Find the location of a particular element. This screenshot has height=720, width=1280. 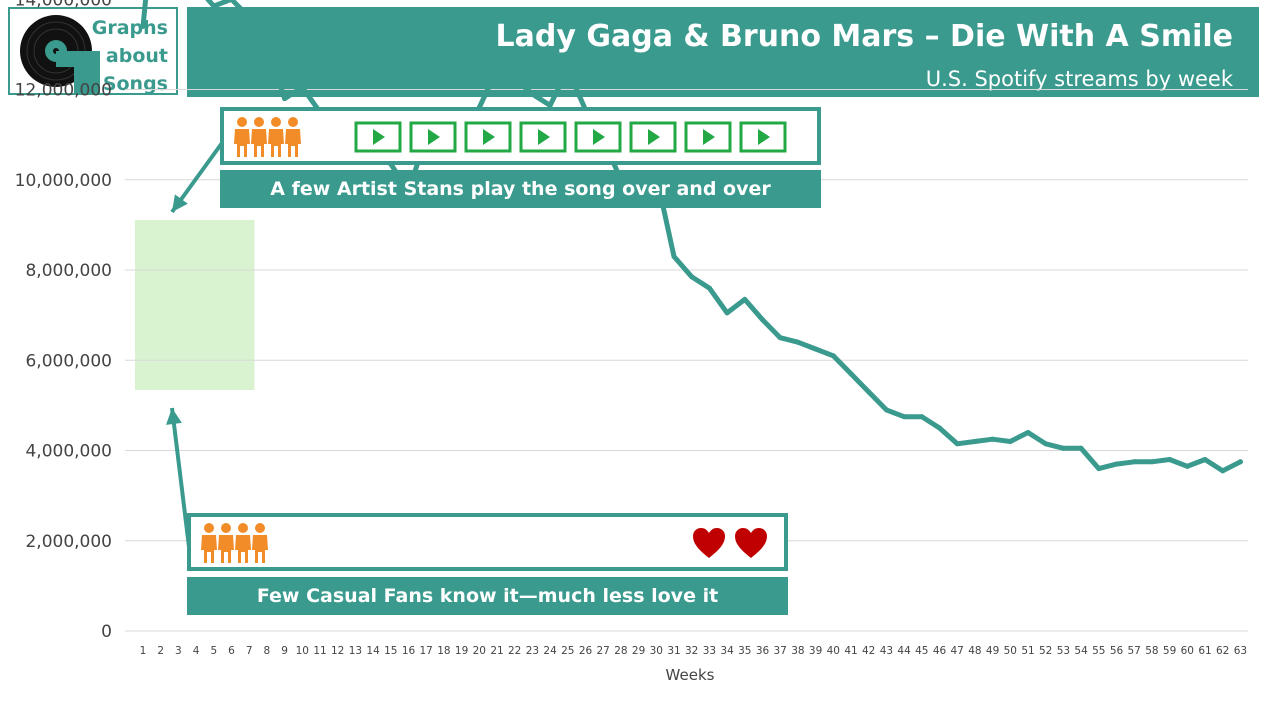

x-tick-label: 62 is located at coordinates (1222, 651).